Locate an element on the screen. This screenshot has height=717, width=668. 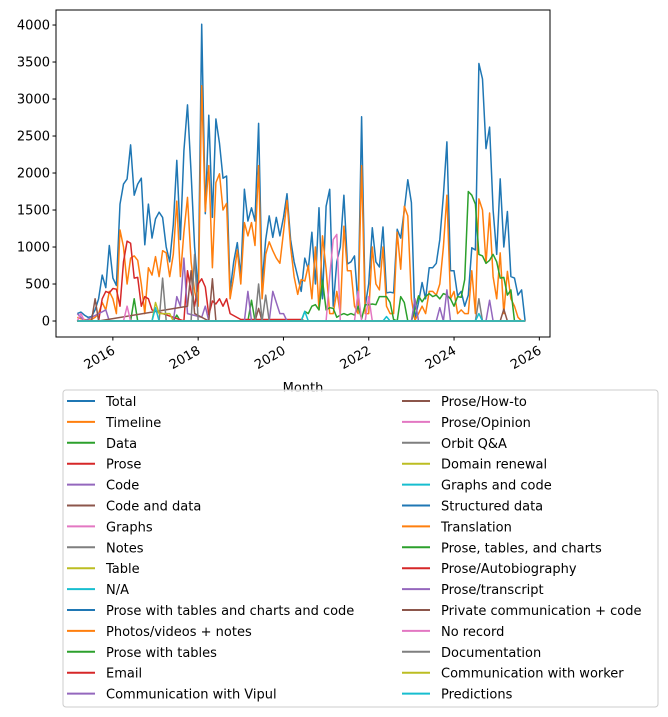
legend-item: Prose with tables and charts and code is located at coordinates (210, 611).